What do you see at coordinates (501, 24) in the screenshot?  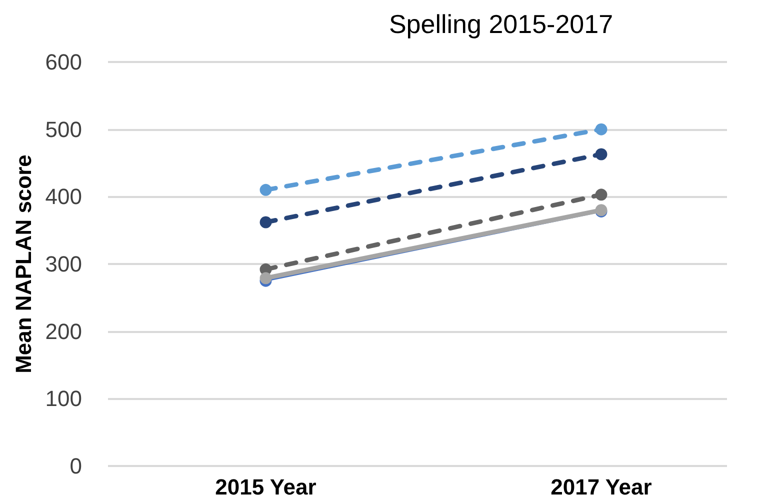 I see `chart-title: Spelling 2015-2017` at bounding box center [501, 24].